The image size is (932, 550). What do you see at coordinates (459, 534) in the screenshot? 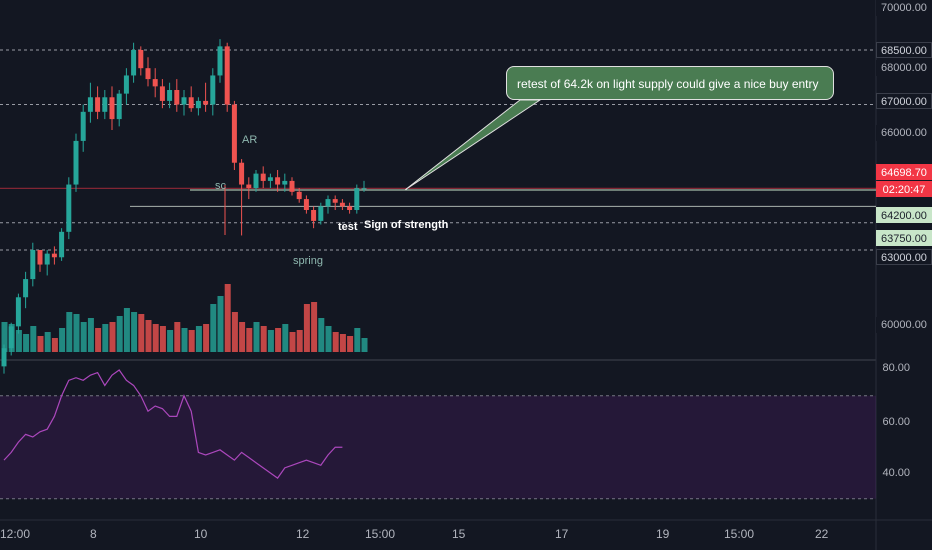
I see `x-tick: 15` at bounding box center [459, 534].